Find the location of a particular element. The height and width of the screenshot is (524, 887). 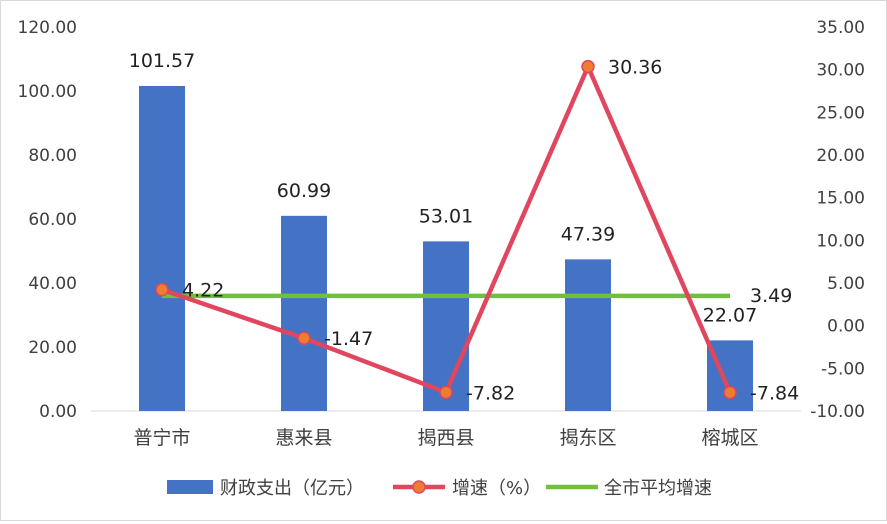

right-tick-label: 10.00 is located at coordinates (840, 241).